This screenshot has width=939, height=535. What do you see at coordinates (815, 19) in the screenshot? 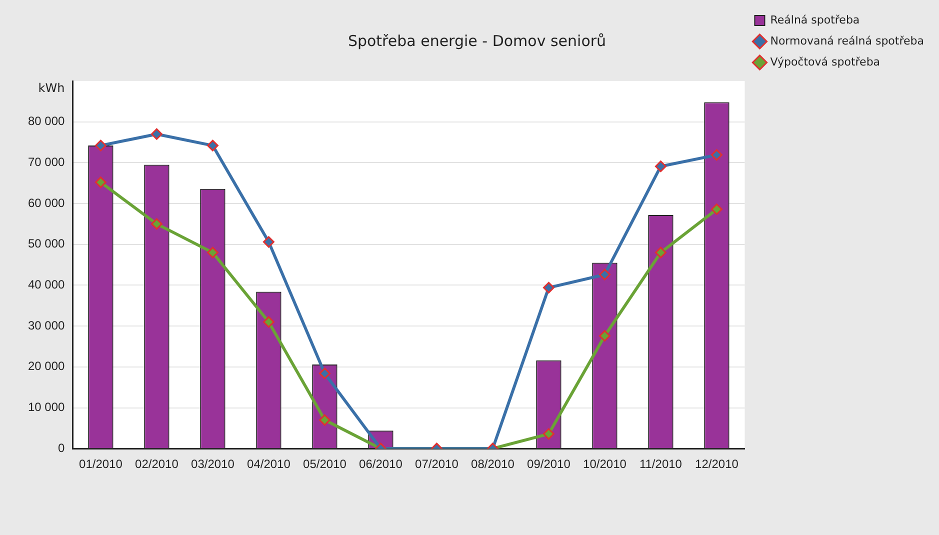
I see `legend-label: Reálná spotřeba` at bounding box center [815, 19].